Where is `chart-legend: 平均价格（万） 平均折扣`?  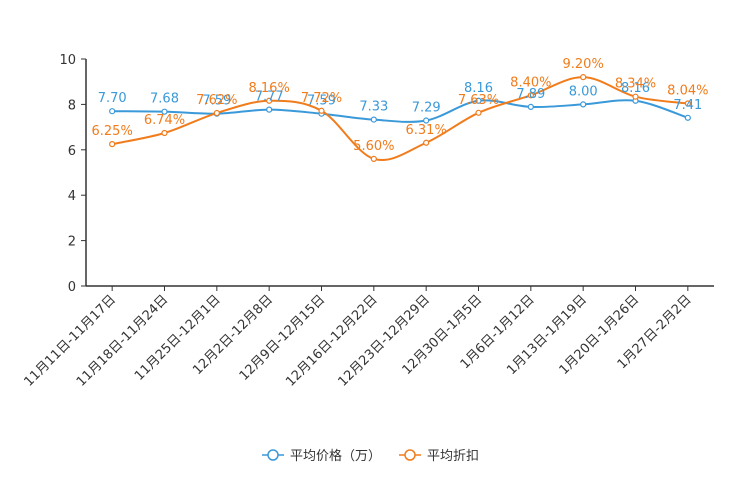 chart-legend: 平均价格（万） 平均折扣 is located at coordinates (370, 456).